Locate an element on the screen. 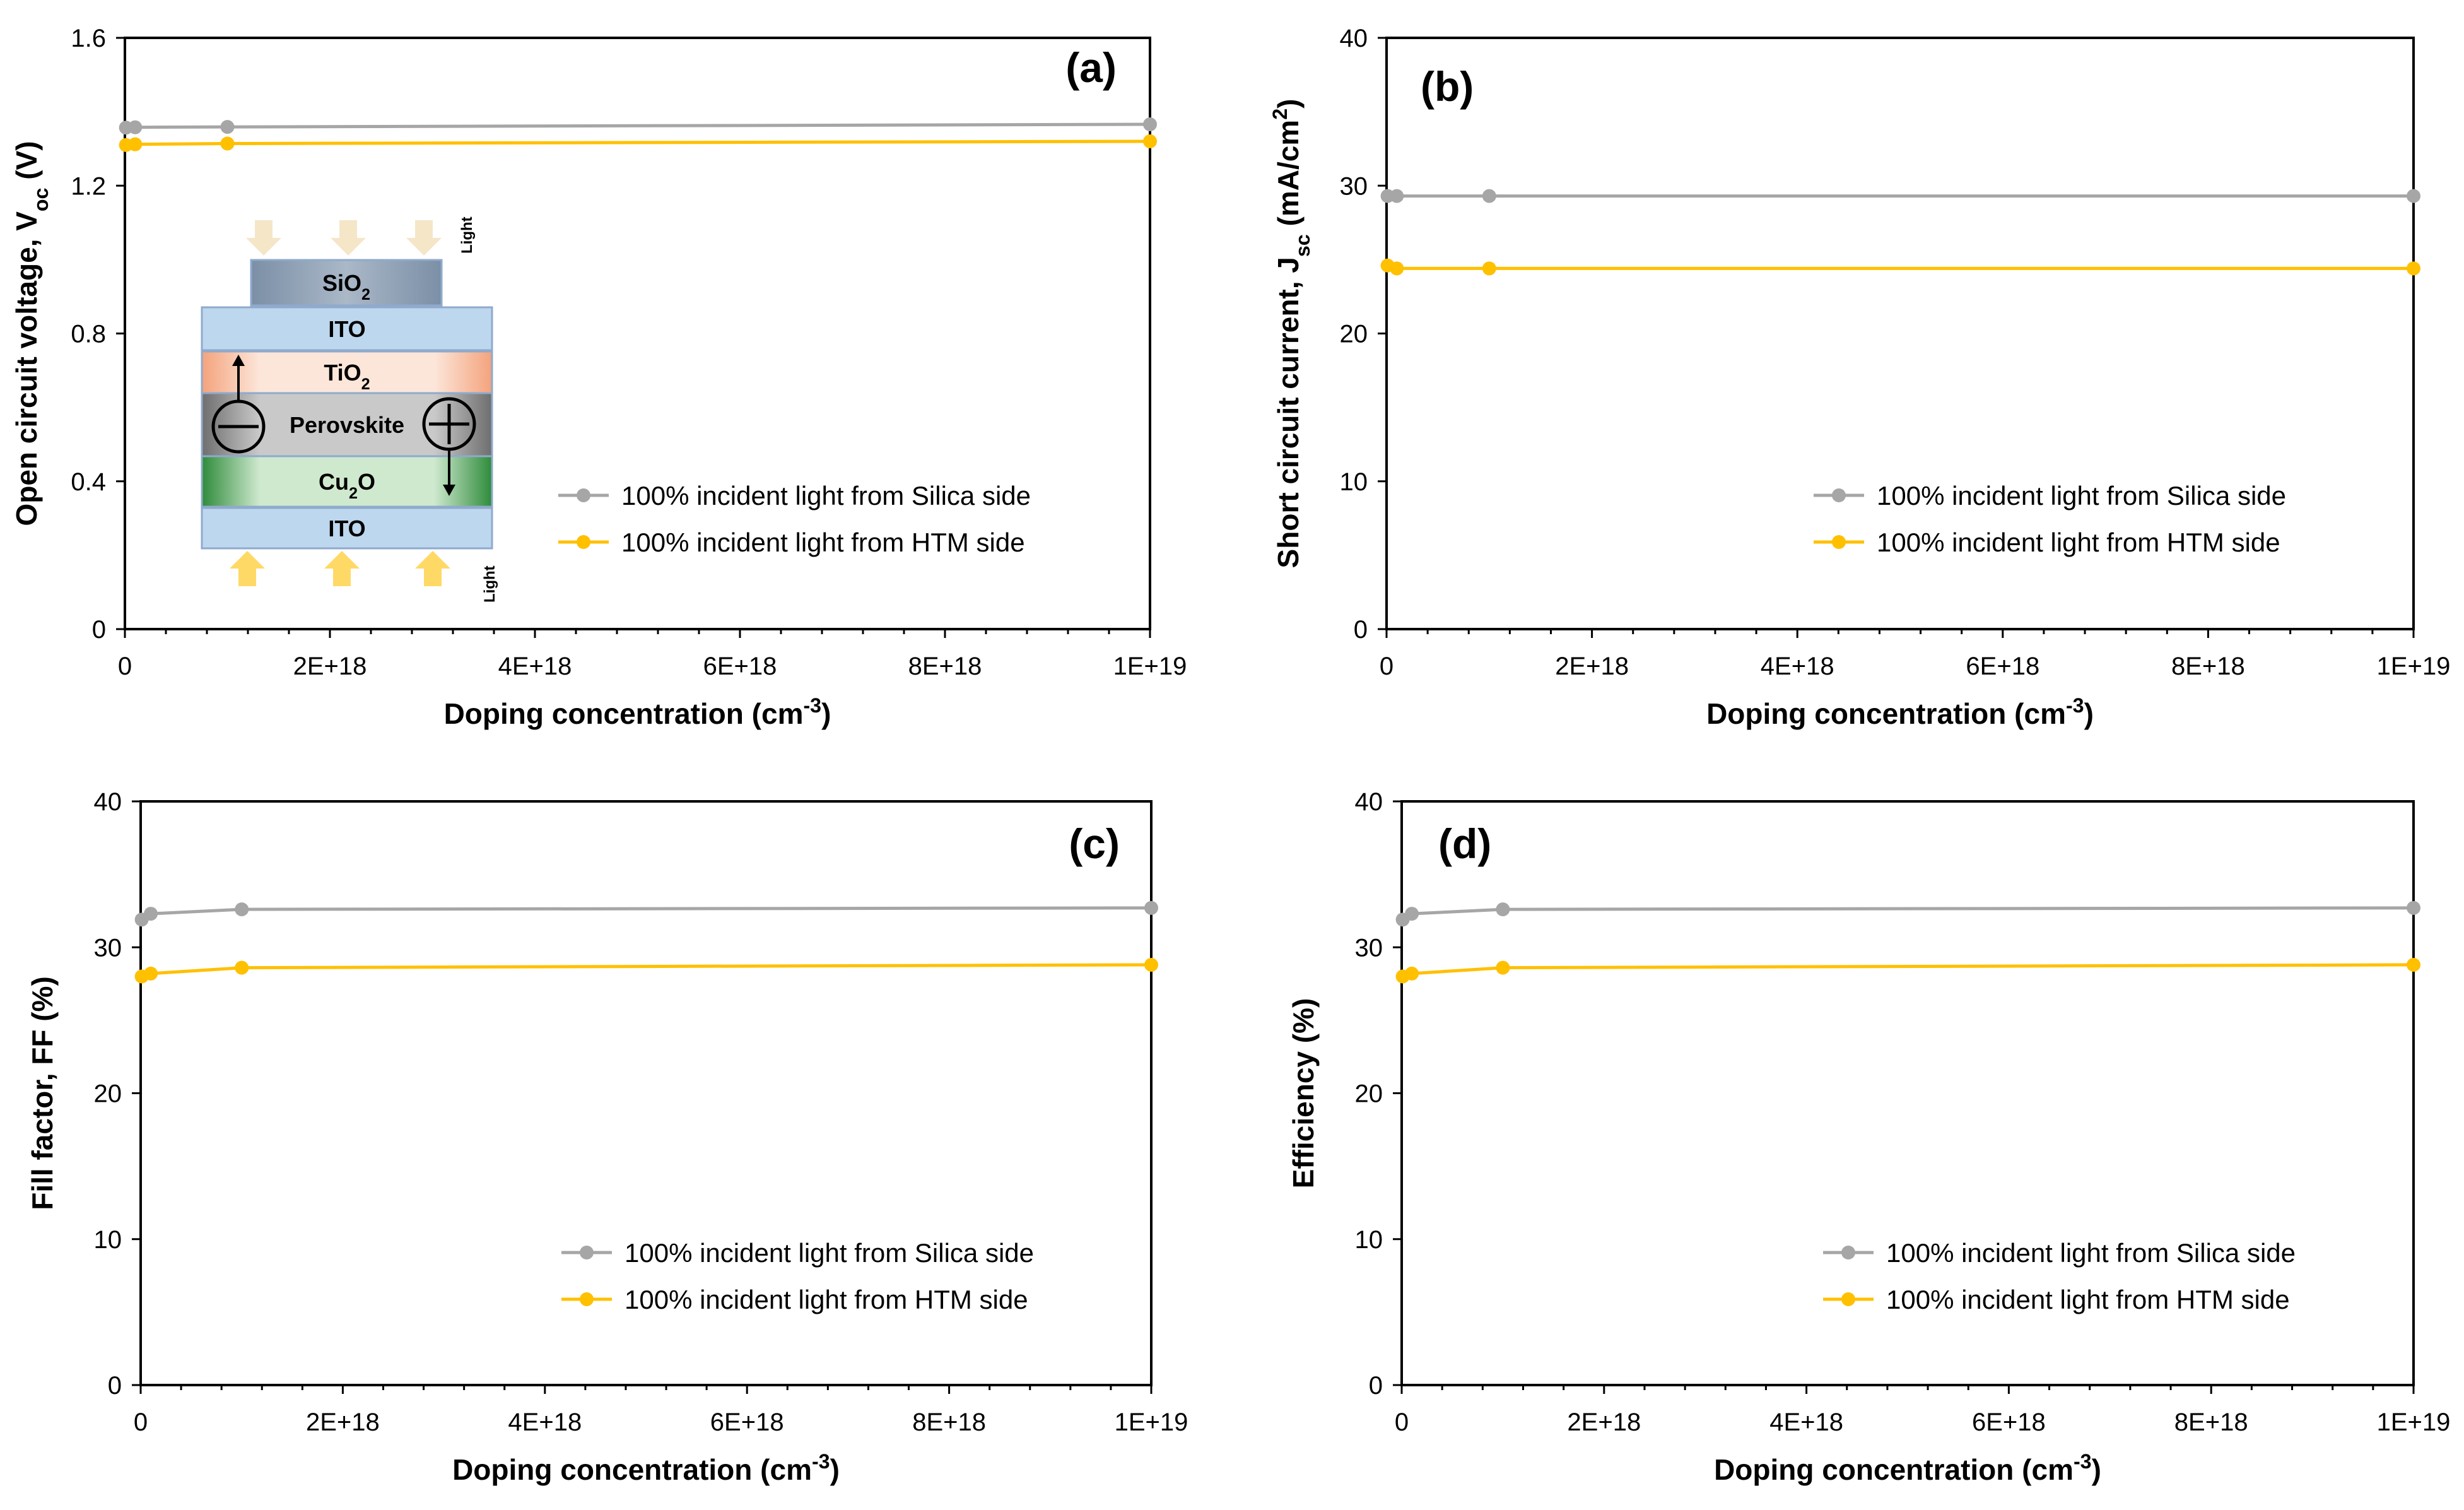 The height and width of the screenshot is (1510, 2464). light-label-top: Light is located at coordinates (467, 235).